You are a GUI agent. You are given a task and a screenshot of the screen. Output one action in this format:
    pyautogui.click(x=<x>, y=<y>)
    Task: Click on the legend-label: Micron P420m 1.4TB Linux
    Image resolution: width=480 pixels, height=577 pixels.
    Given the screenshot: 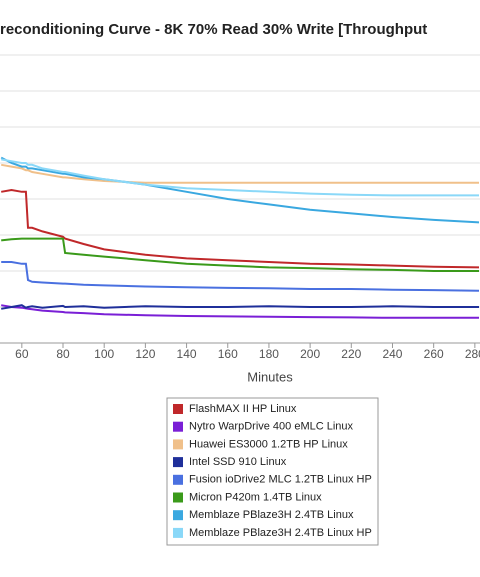 What is the action you would take?
    pyautogui.click(x=255, y=497)
    